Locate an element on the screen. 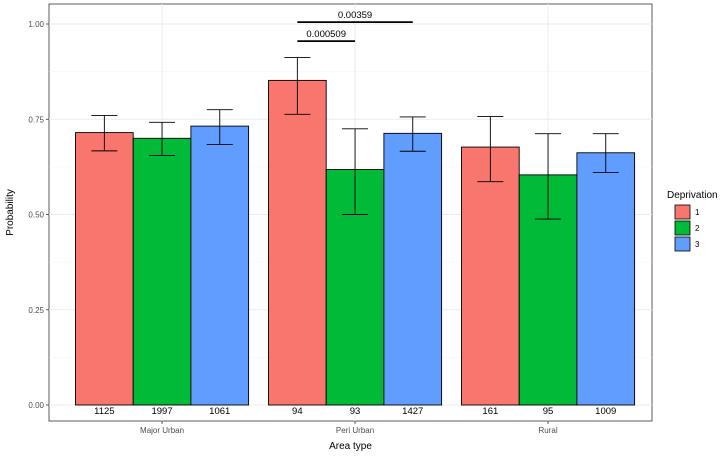 The height and width of the screenshot is (456, 722). y-axis: 0.00 0.25 0.50 0.75 1.00 is located at coordinates (38, 215).